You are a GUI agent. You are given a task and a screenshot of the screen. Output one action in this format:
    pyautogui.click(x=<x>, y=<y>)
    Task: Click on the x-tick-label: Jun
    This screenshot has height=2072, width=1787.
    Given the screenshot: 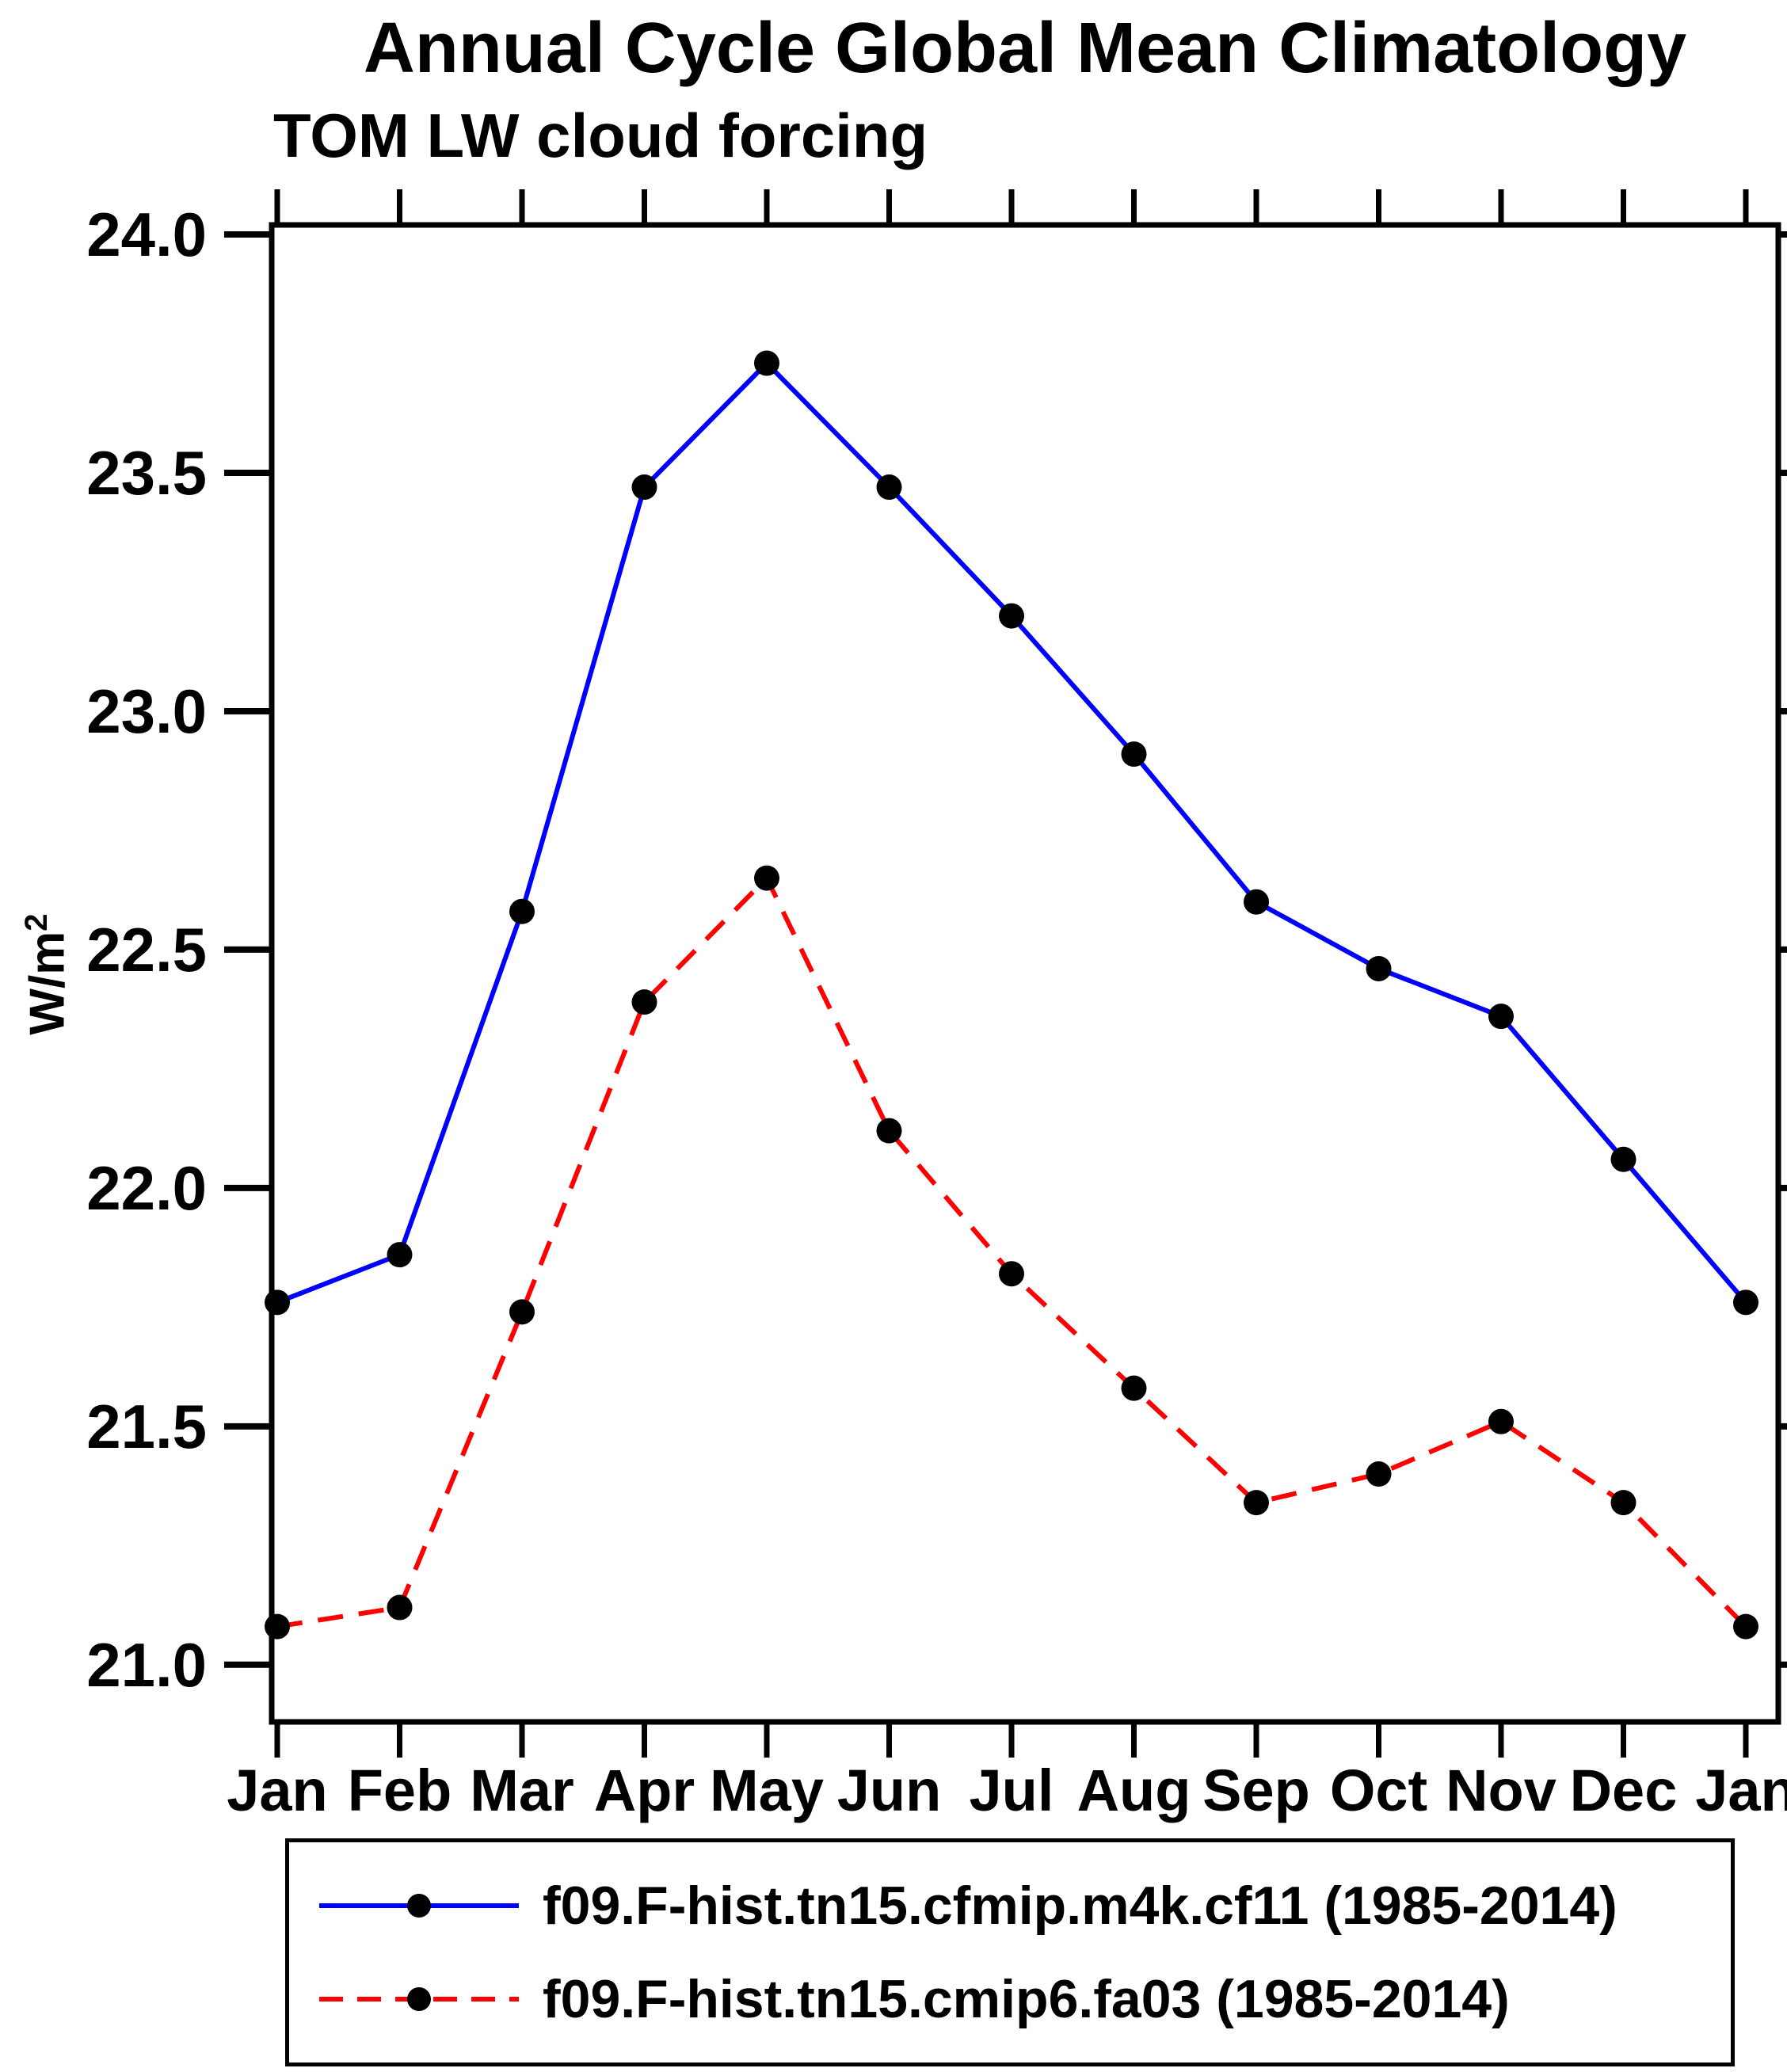 What is the action you would take?
    pyautogui.click(x=890, y=1790)
    